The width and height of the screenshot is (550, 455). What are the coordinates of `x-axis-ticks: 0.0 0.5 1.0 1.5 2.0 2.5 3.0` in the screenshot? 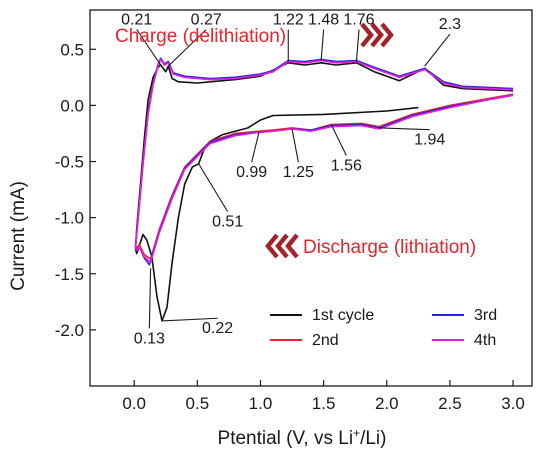 It's located at (323, 396).